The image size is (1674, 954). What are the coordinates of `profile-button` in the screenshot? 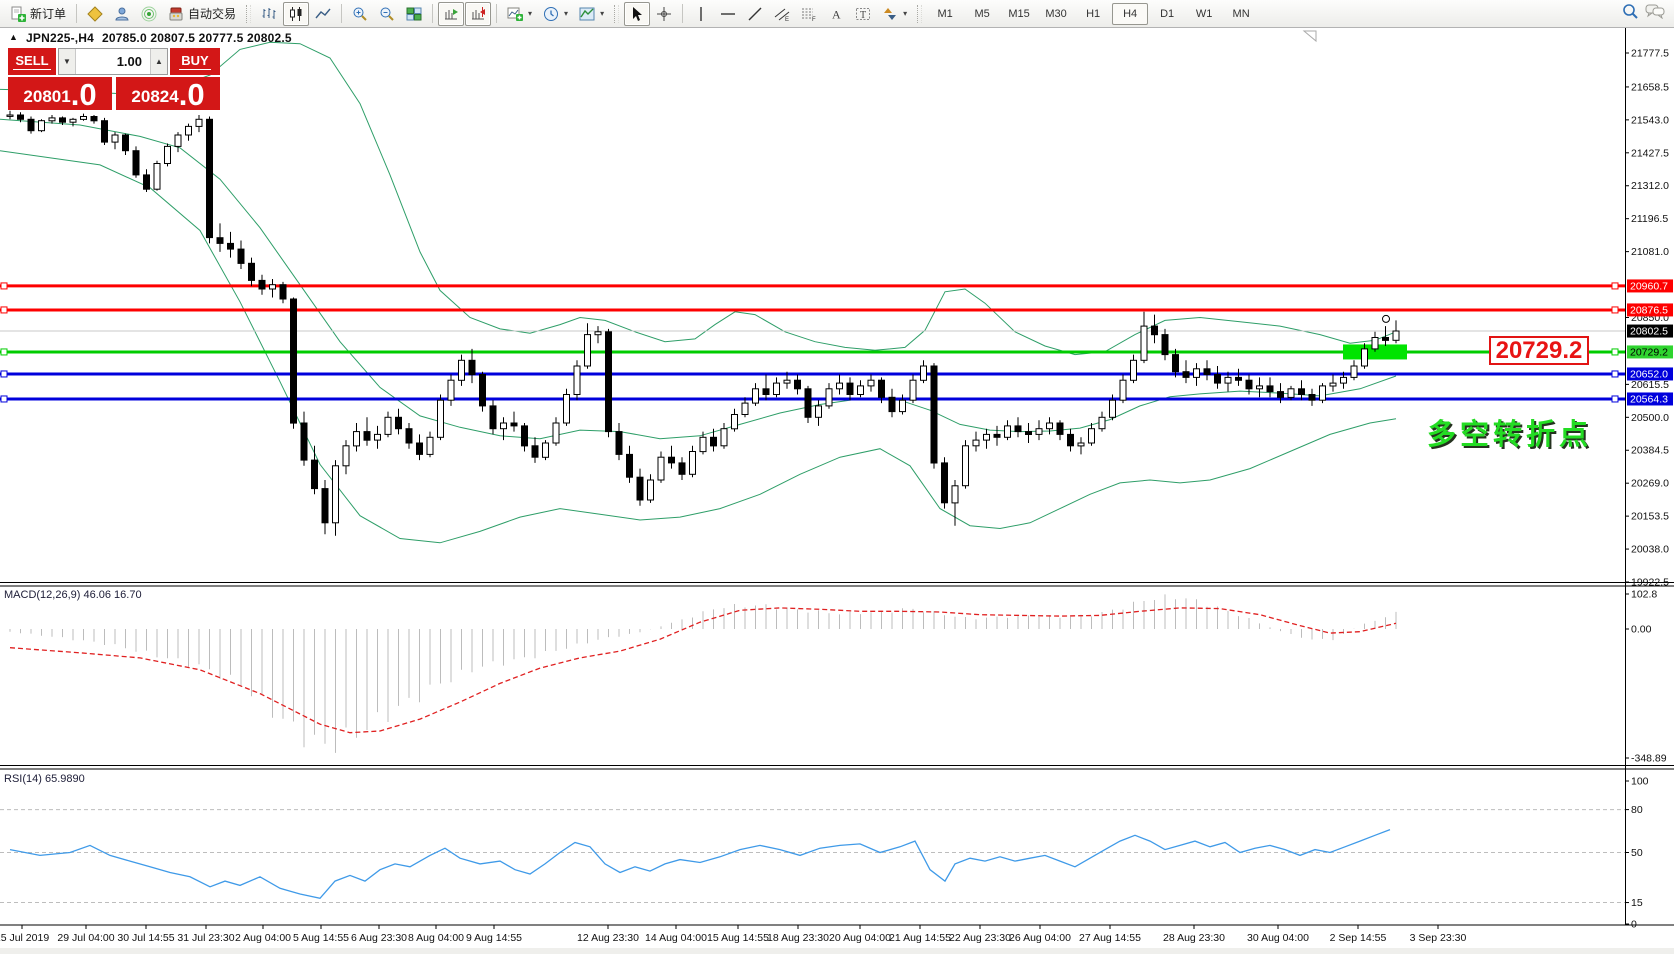 It's located at (122, 14).